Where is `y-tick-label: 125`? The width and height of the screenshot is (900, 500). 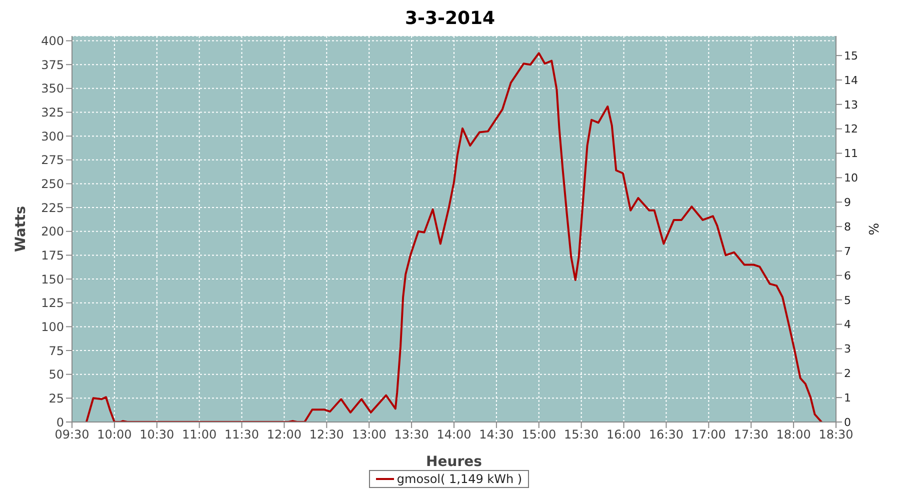
y-tick-label: 125 is located at coordinates (52, 303).